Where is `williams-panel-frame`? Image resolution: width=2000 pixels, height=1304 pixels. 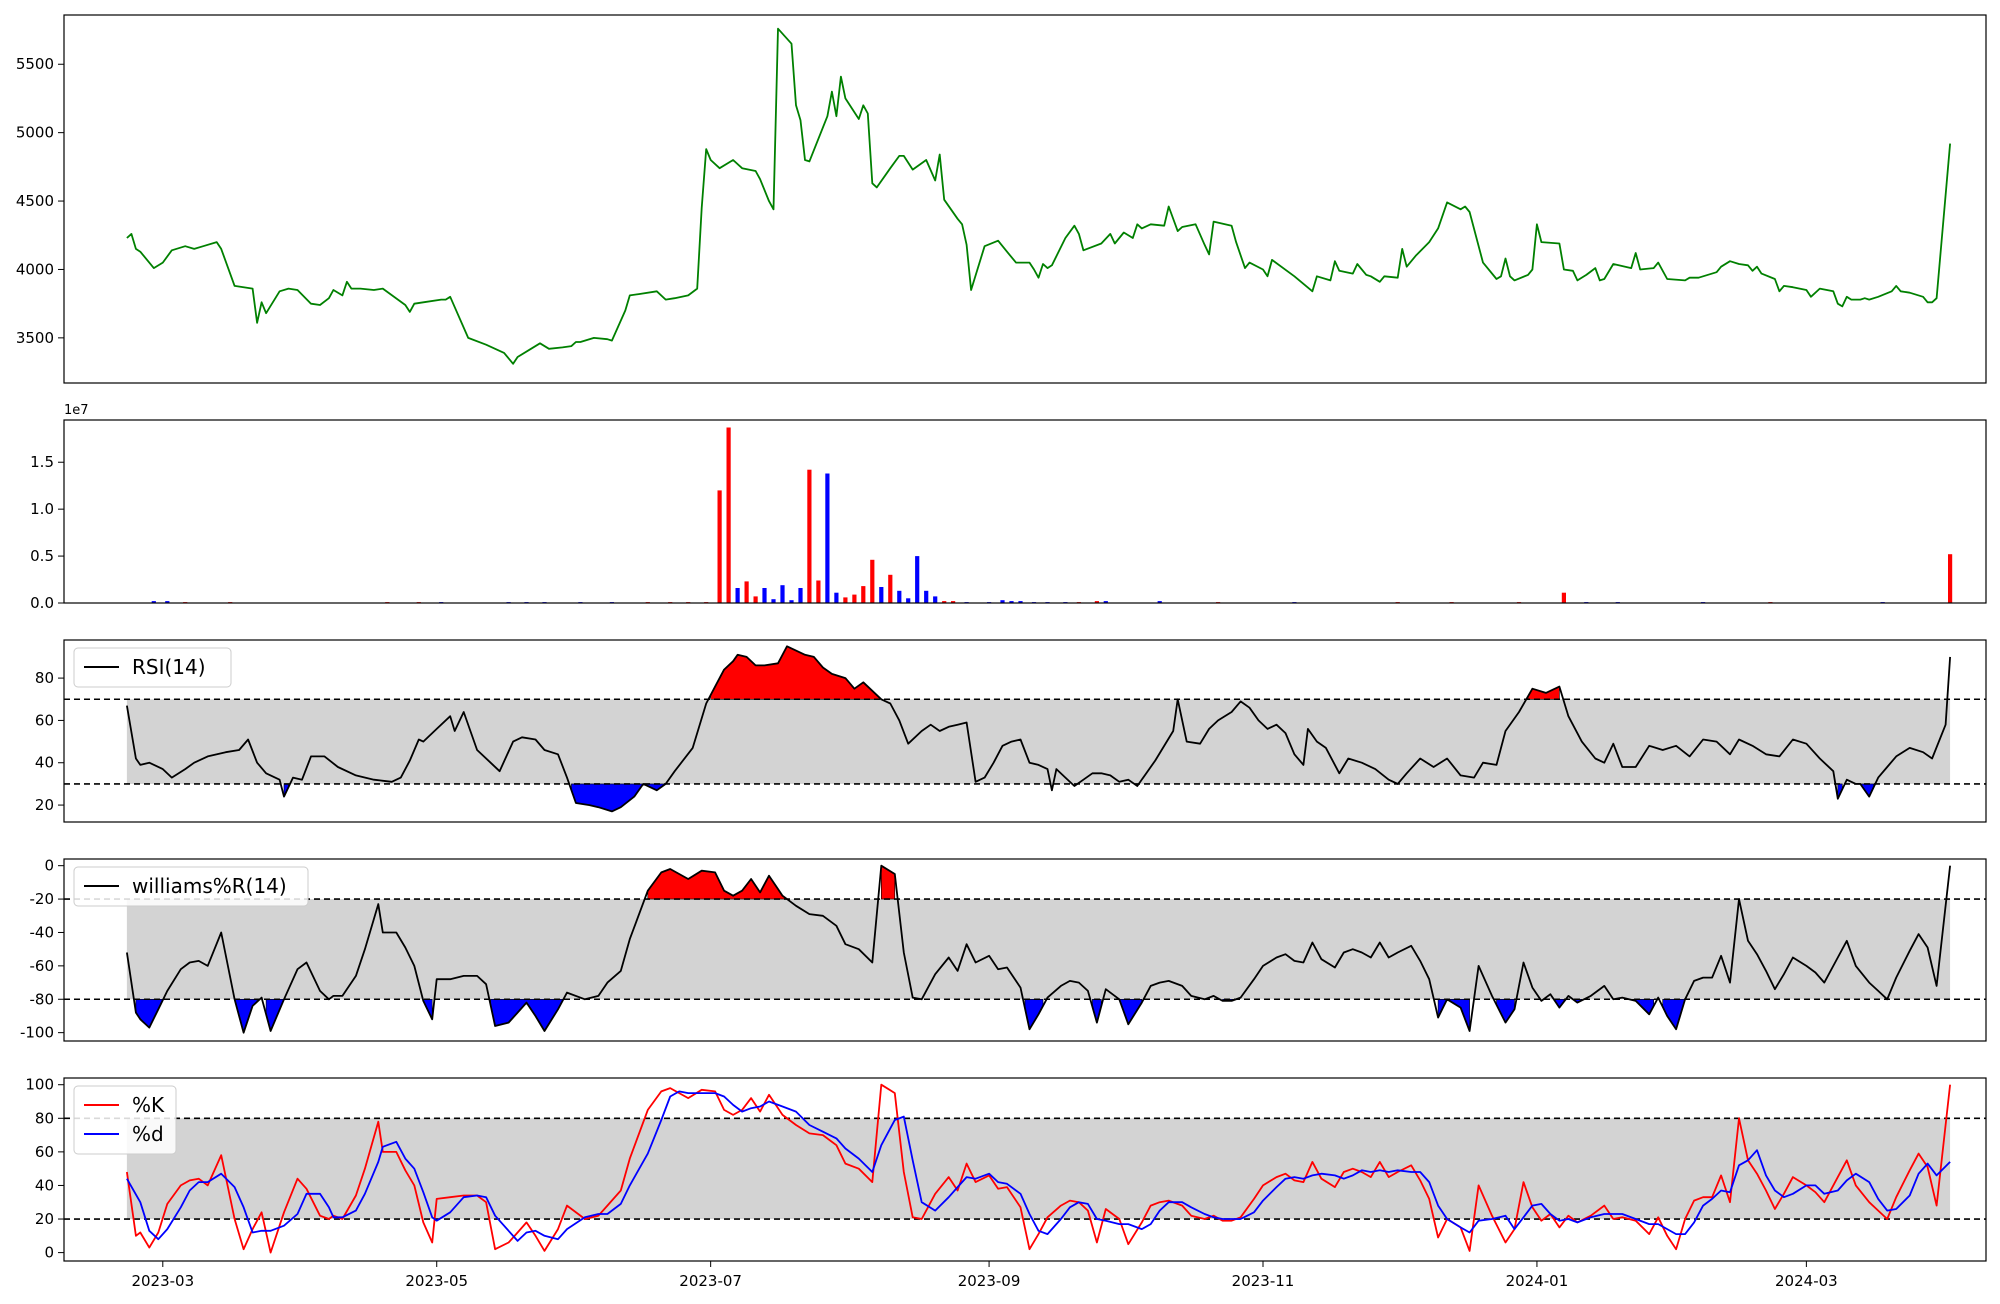
williams-panel-frame is located at coordinates (1025, 950).